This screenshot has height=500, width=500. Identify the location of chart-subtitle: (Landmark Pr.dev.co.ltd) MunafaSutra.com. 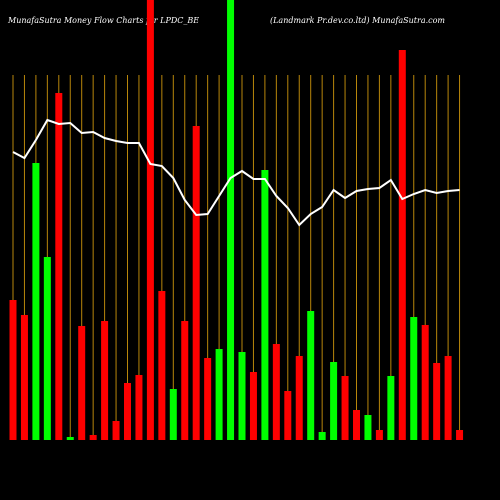
(357, 20).